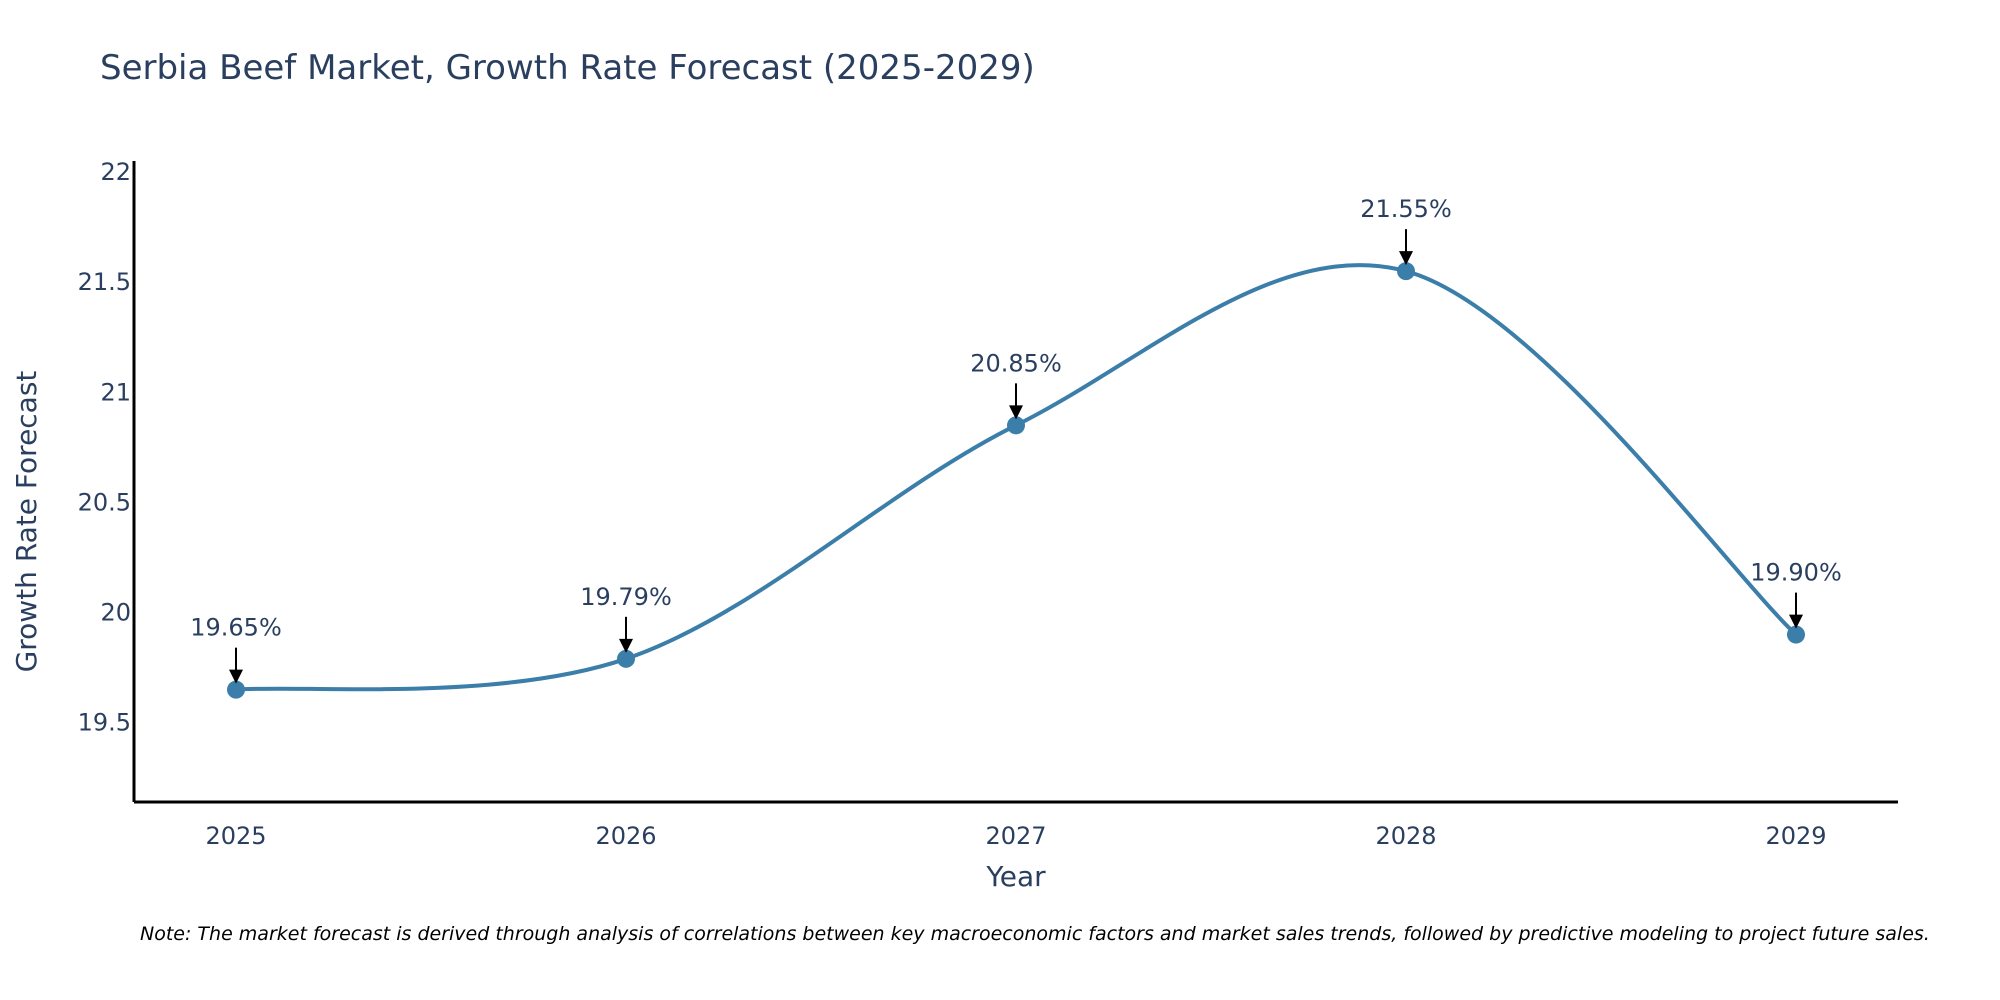  What do you see at coordinates (625, 836) in the screenshot?
I see `x-tick-label: 2026` at bounding box center [625, 836].